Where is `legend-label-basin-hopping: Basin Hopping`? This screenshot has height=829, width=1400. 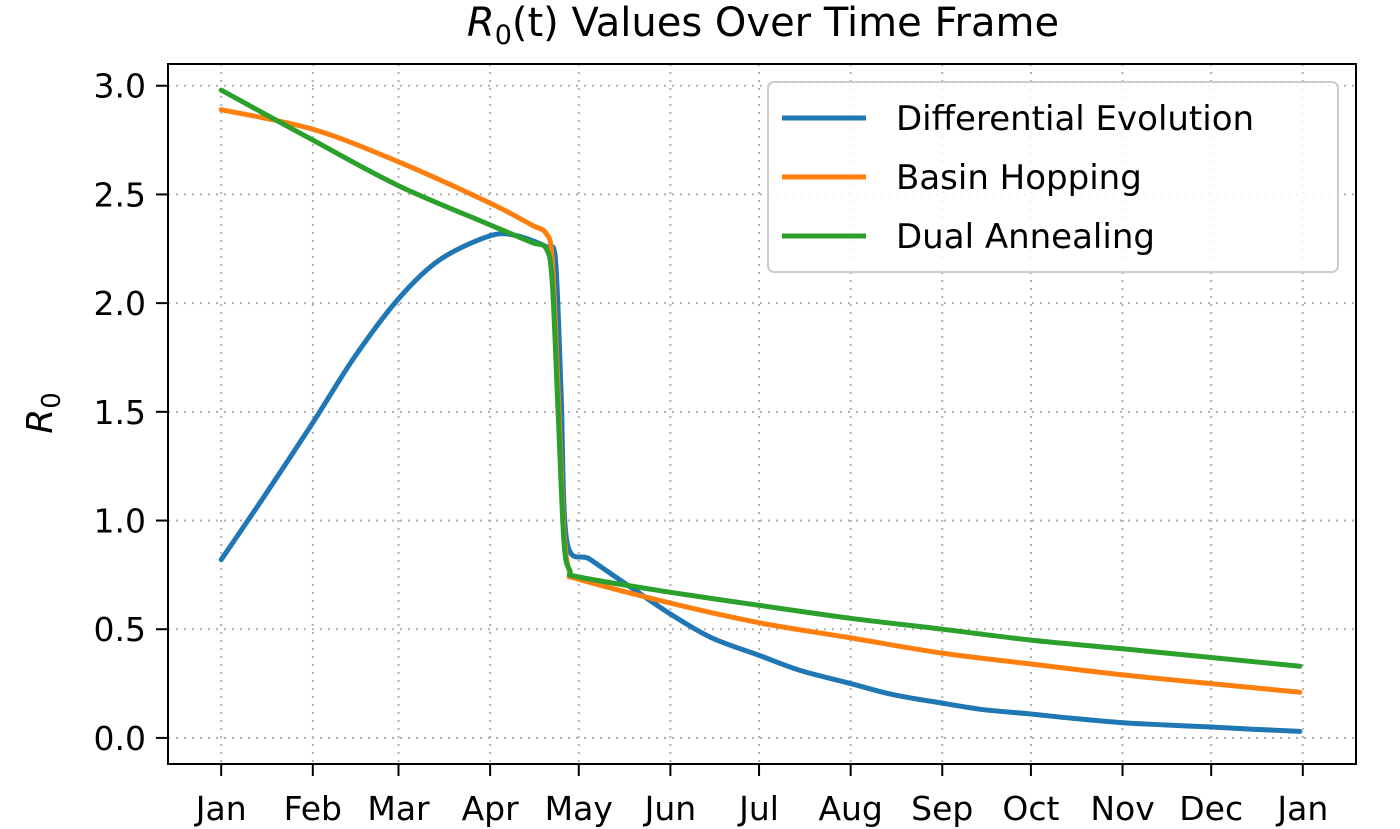 legend-label-basin-hopping: Basin Hopping is located at coordinates (1019, 178).